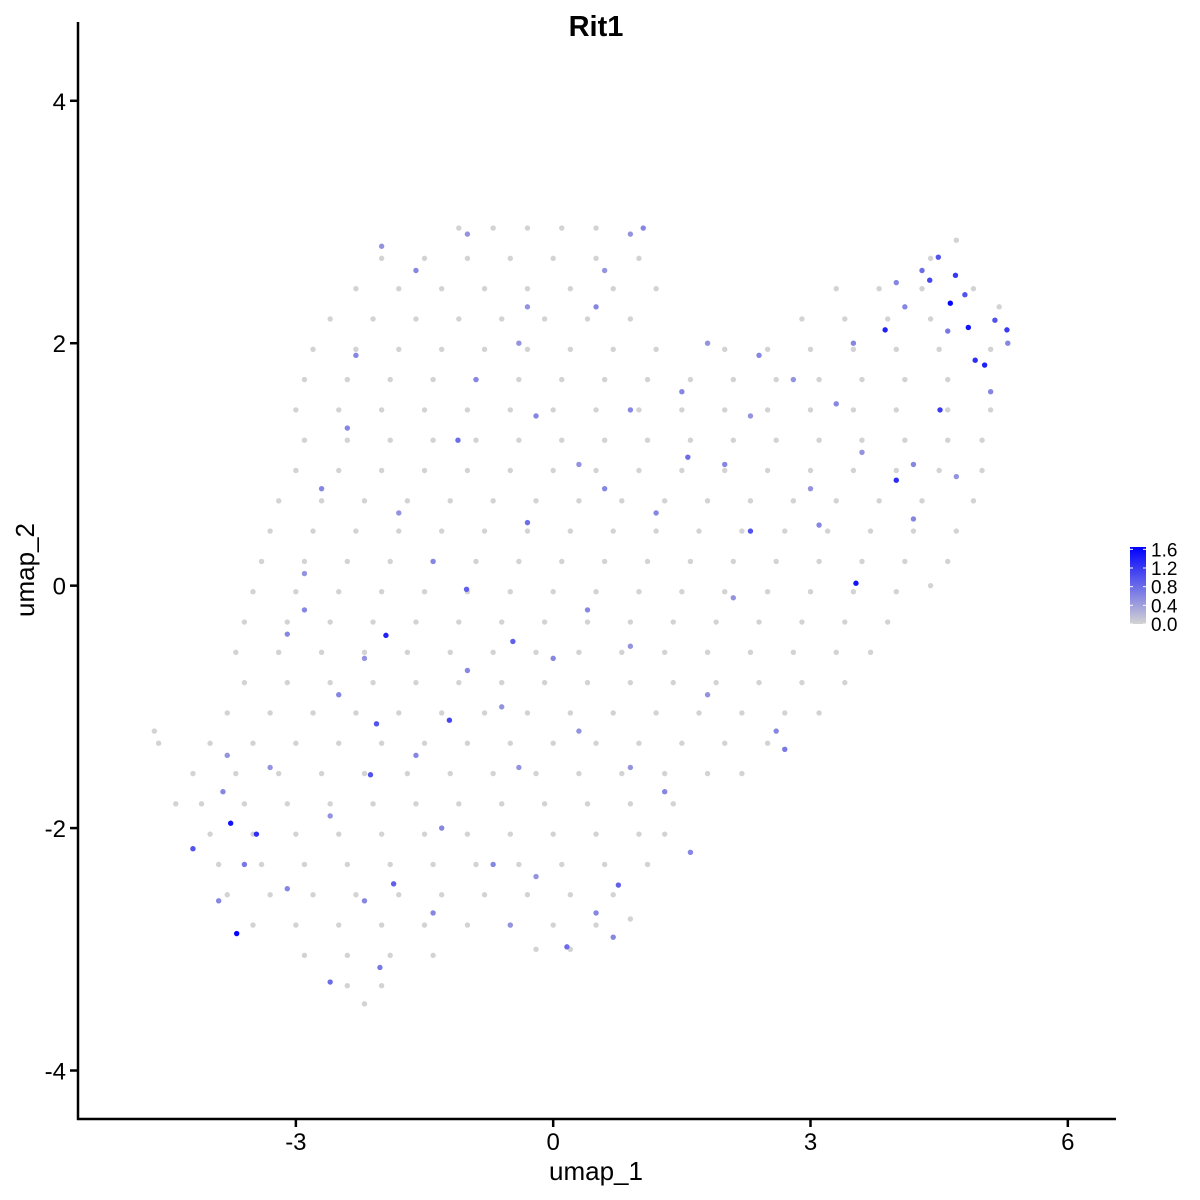  I want to click on y-axis-label: umap_2, so click(25, 570).